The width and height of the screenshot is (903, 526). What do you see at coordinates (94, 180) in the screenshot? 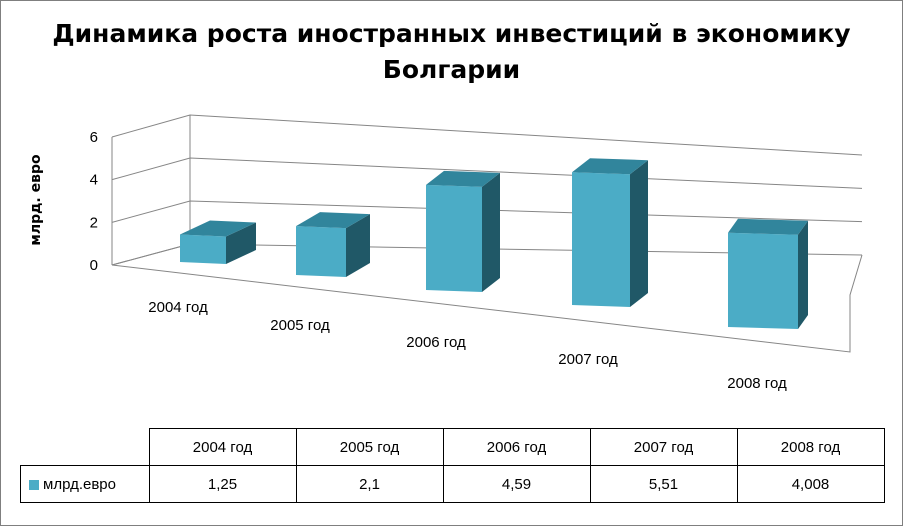
I see `y-tick-label: 4` at bounding box center [94, 180].